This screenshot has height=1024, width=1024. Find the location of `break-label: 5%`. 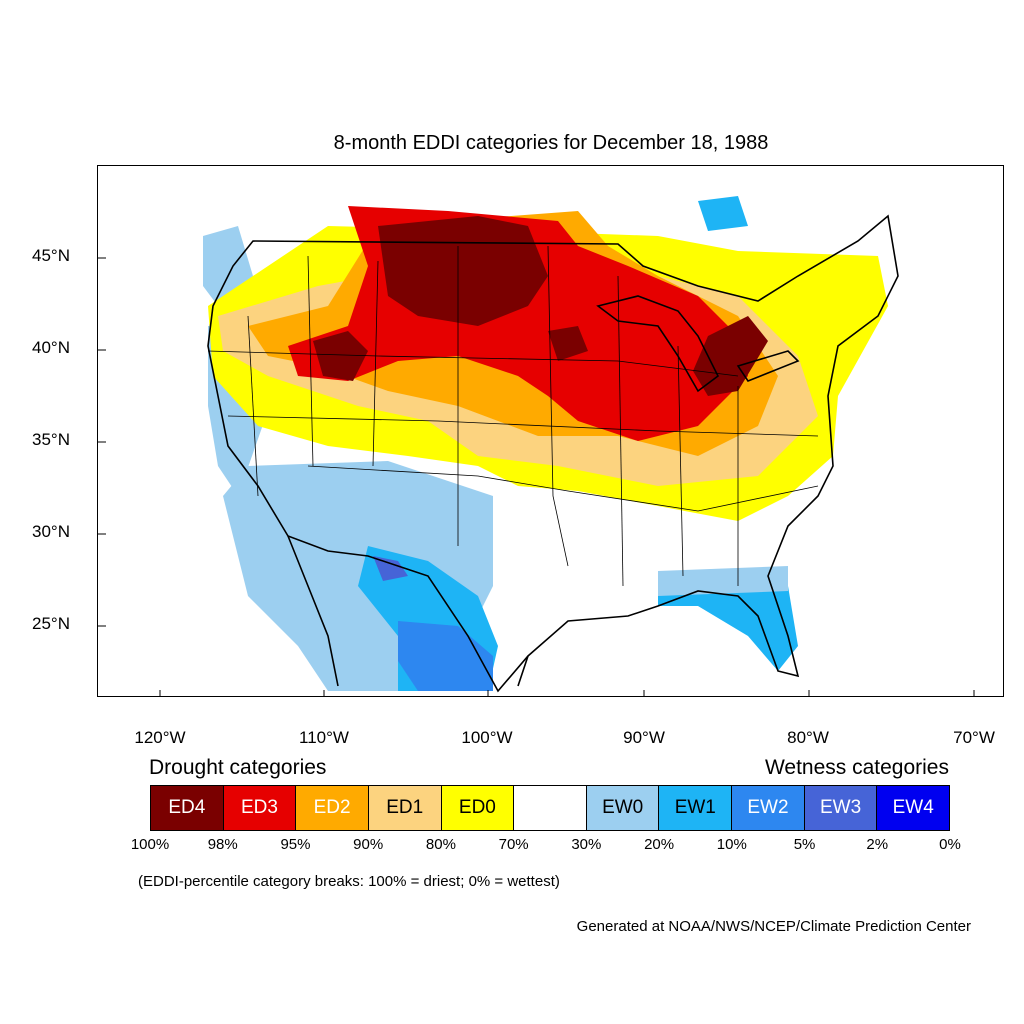

break-label: 5% is located at coordinates (804, 844).